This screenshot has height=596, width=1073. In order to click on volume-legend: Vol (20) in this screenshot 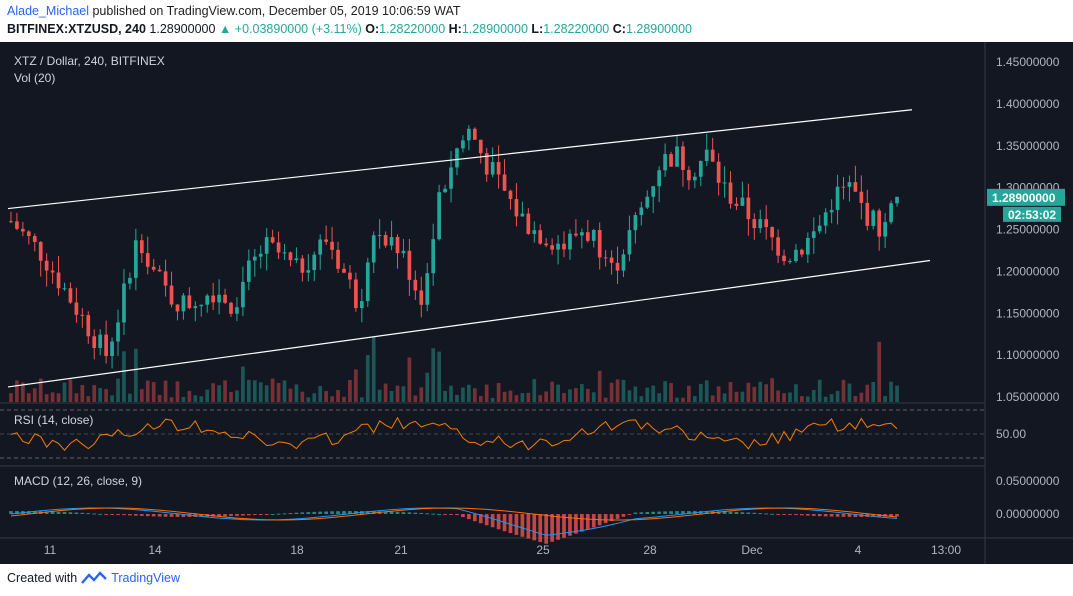, I will do `click(34, 78)`.